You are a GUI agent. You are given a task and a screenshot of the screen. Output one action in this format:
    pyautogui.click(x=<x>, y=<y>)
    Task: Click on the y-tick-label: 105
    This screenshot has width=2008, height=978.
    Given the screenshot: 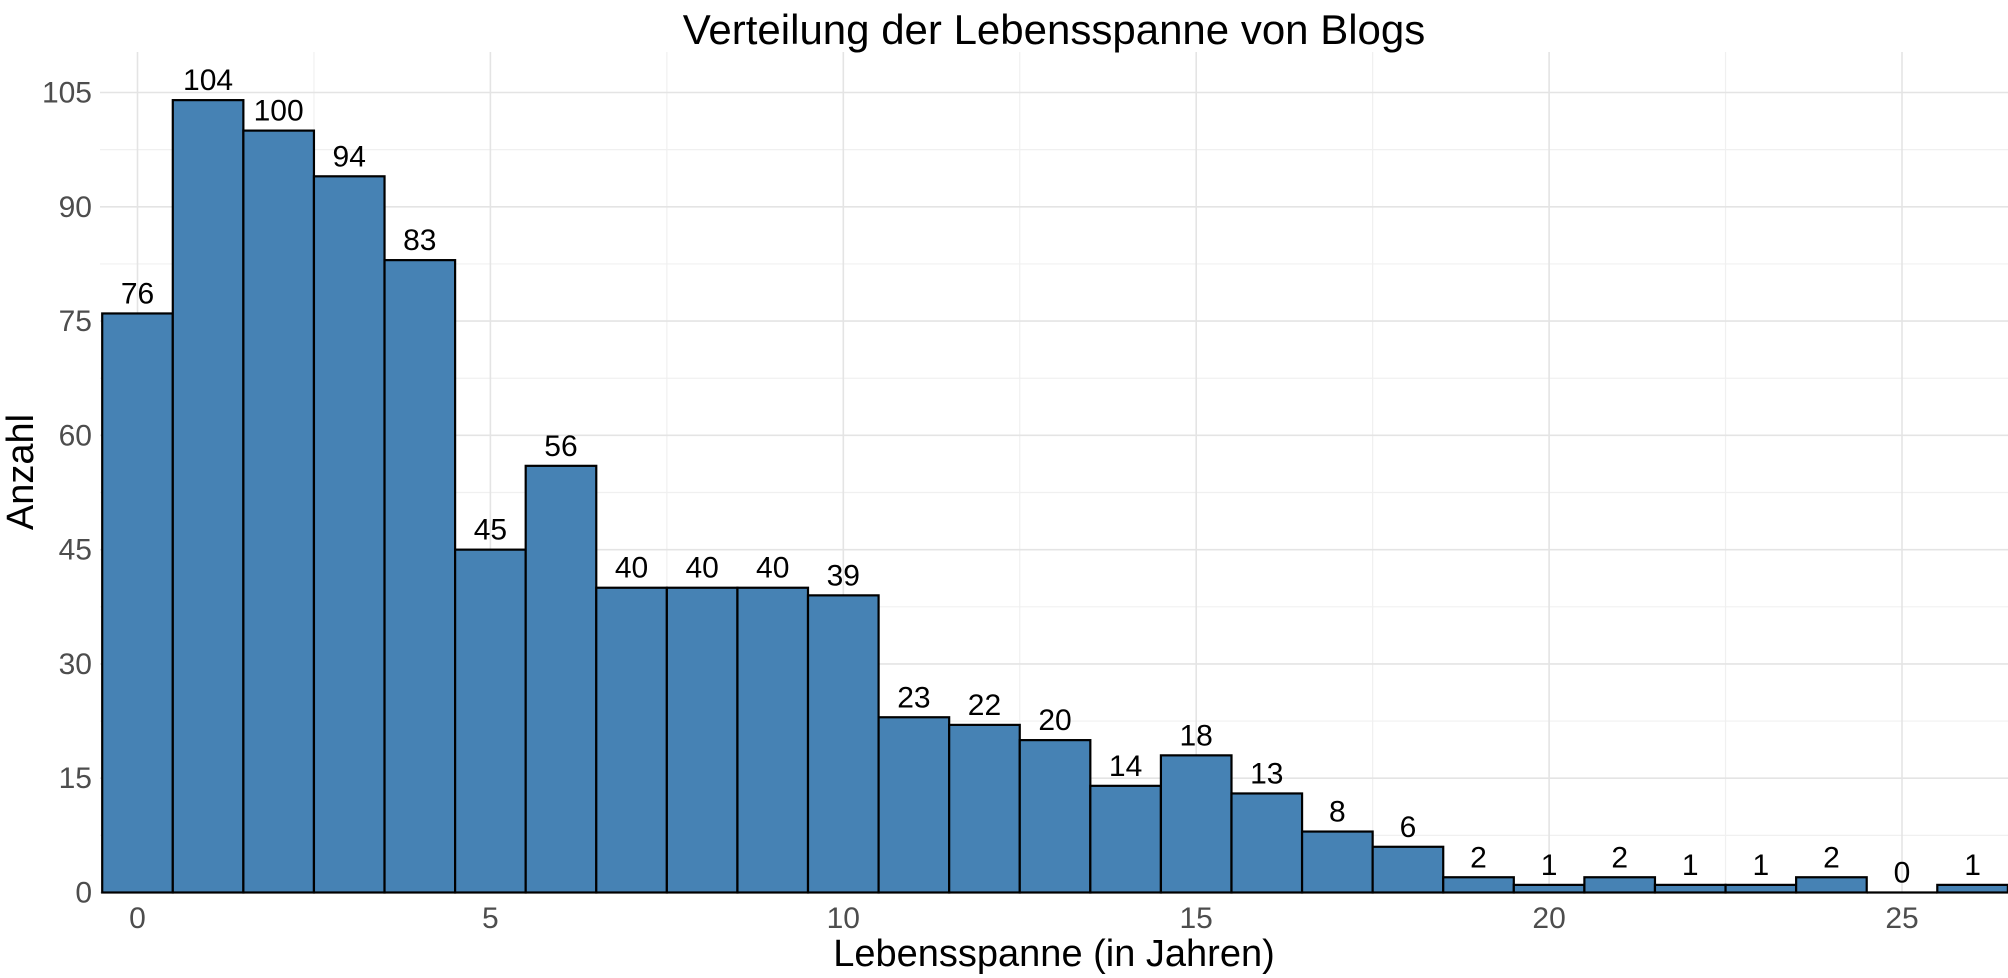 What is the action you would take?
    pyautogui.click(x=67, y=93)
    